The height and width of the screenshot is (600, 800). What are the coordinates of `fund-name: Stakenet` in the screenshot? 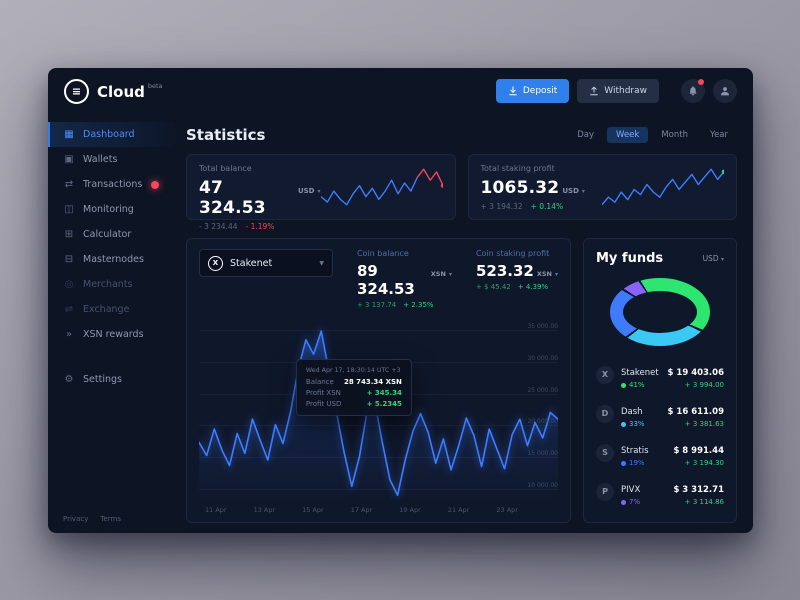 It's located at (640, 373).